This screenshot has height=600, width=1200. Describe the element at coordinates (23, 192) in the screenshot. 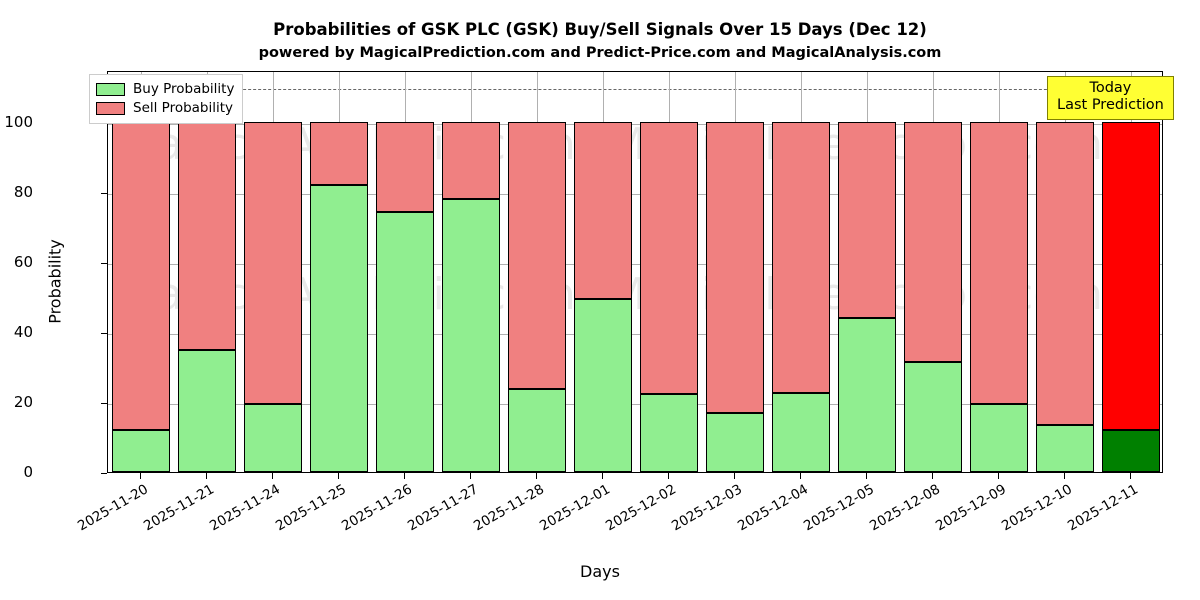

I see `y-tick-label: 80` at that location.